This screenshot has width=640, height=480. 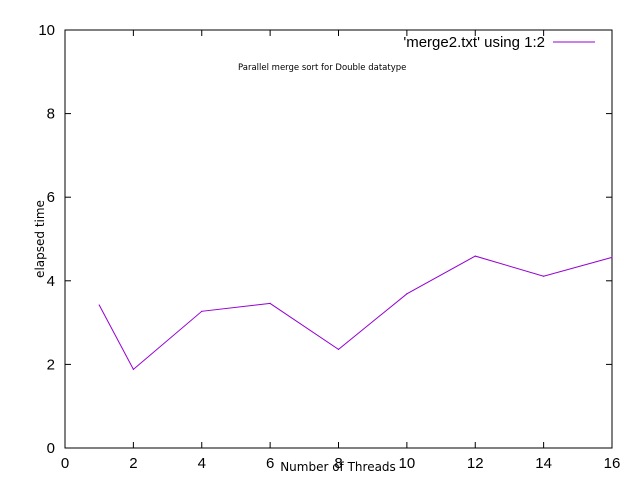 I want to click on x-tick-label: 10, so click(x=407, y=463).